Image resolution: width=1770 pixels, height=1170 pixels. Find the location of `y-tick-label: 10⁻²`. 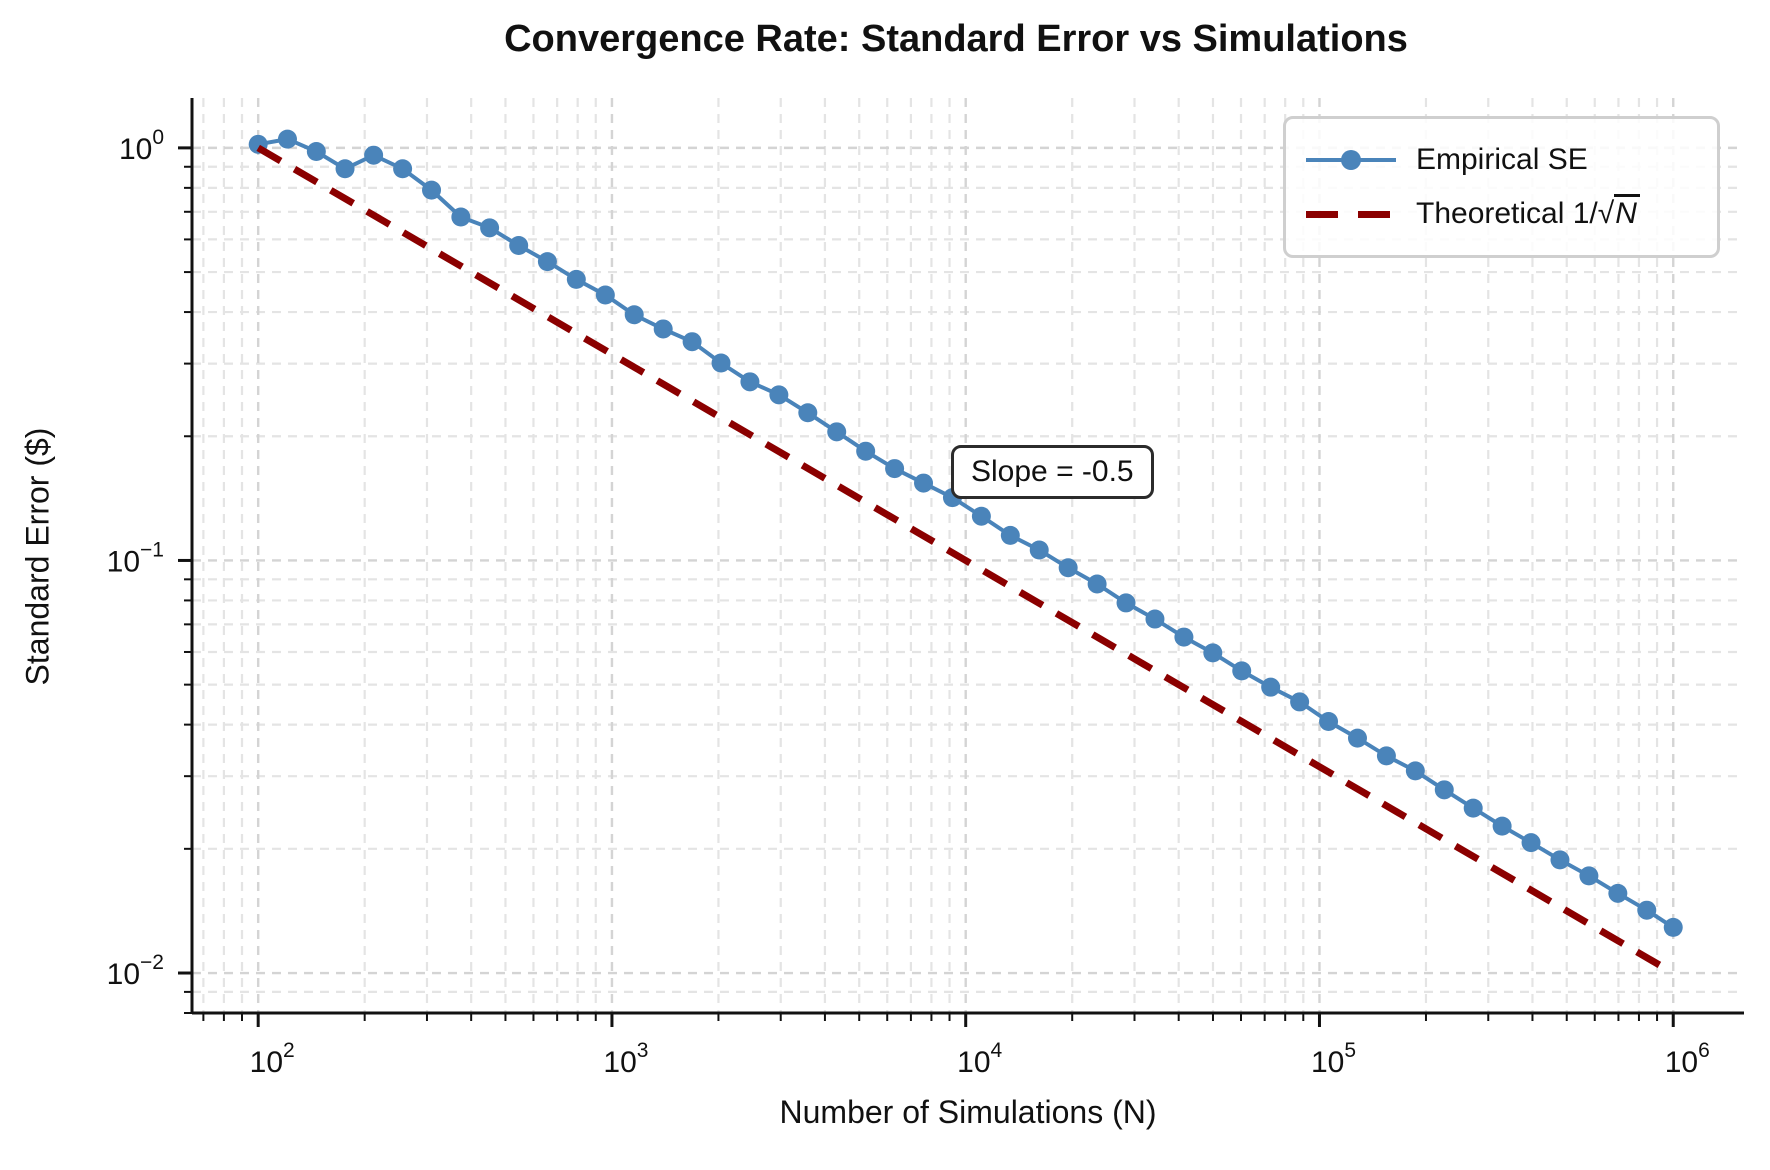

y-tick-label: 10⁻² is located at coordinates (135, 971).